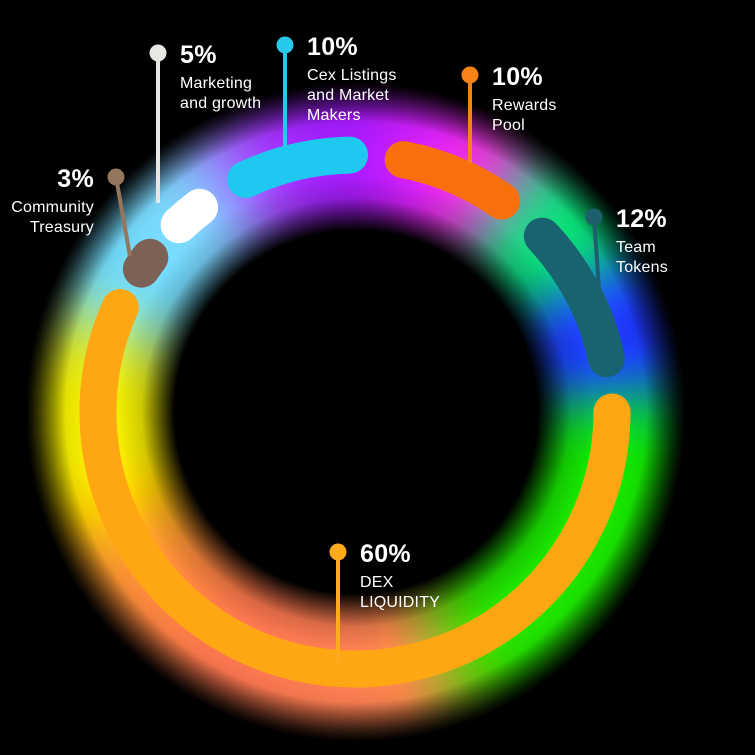  Describe the element at coordinates (216, 83) in the screenshot. I see `segment-label: Marketing` at that location.